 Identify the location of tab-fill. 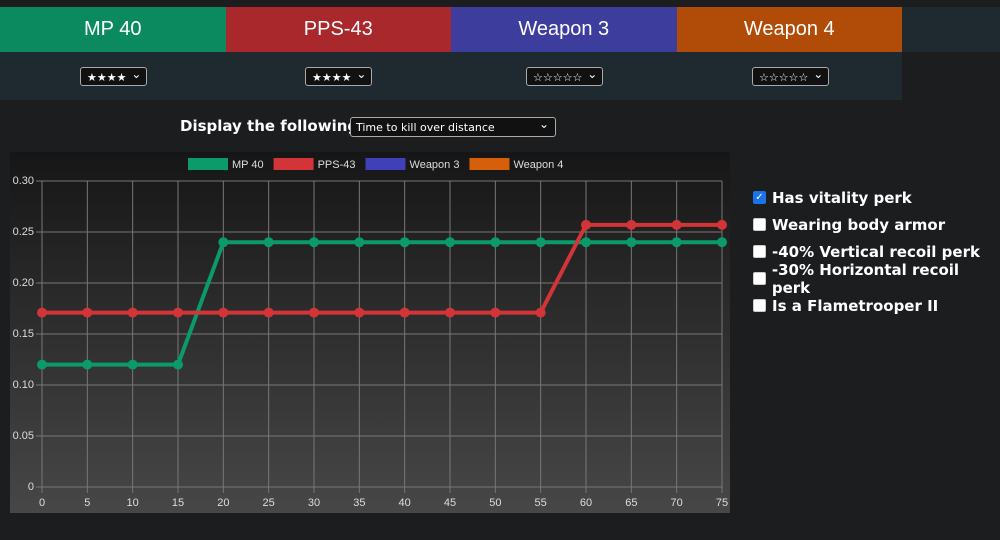
(951, 29).